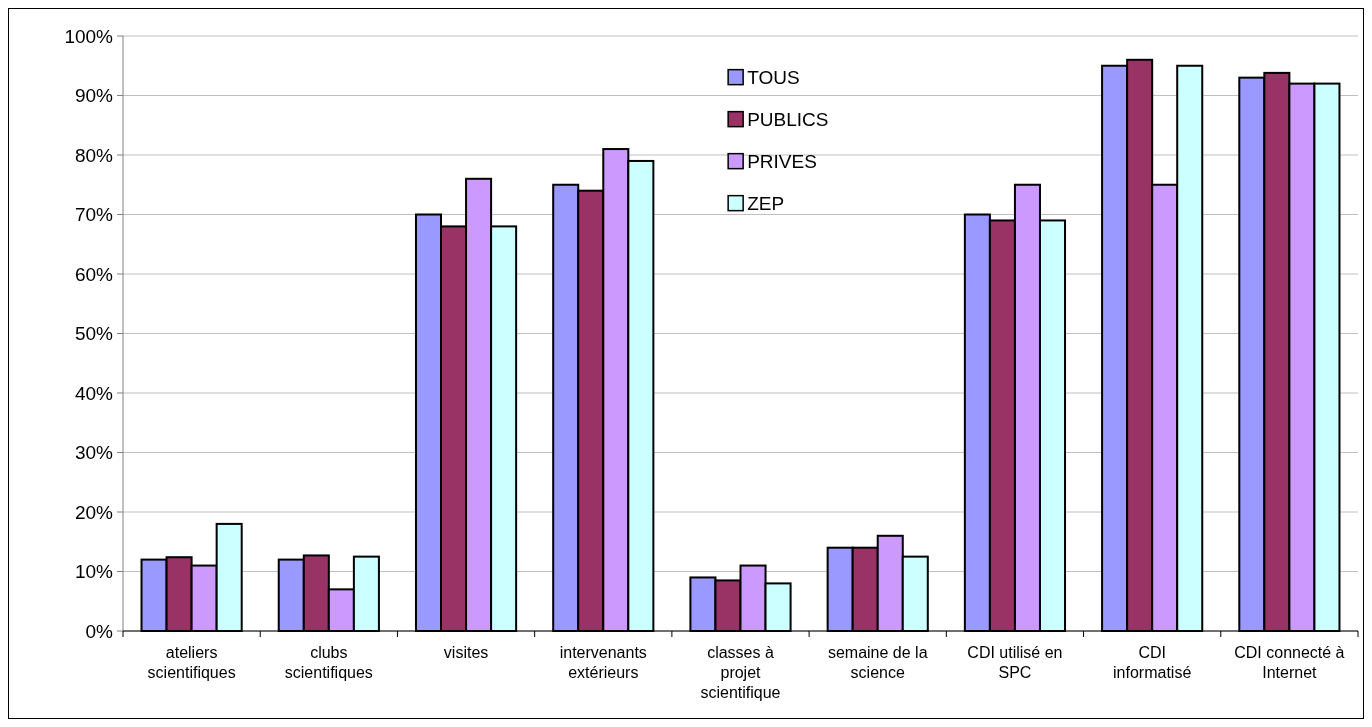 The image size is (1372, 727). I want to click on y-tick-label: 80%, so click(94, 155).